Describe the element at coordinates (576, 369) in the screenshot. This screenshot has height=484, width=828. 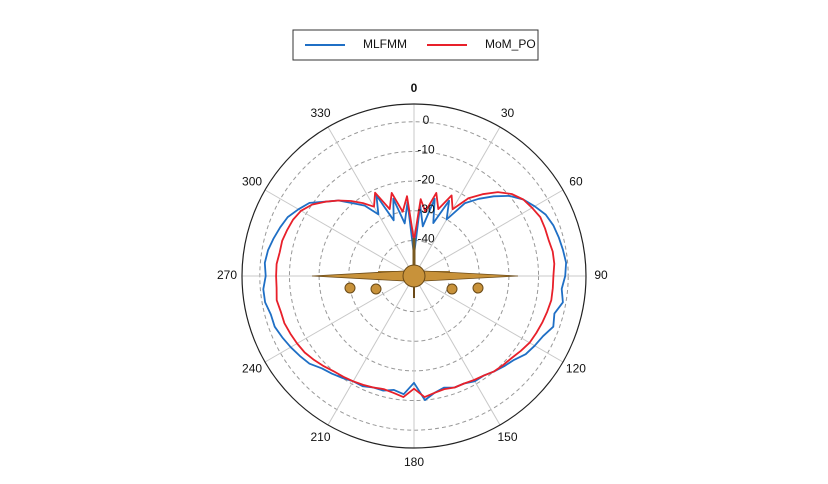
I see `theta-tick-label: 120` at that location.